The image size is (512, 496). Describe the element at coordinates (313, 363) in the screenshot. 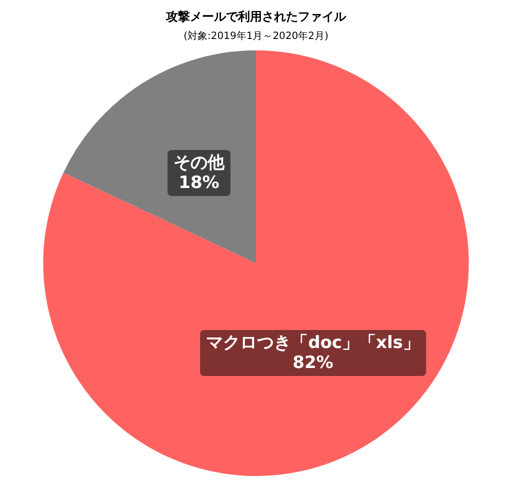

I see `data-label: 82%` at that location.